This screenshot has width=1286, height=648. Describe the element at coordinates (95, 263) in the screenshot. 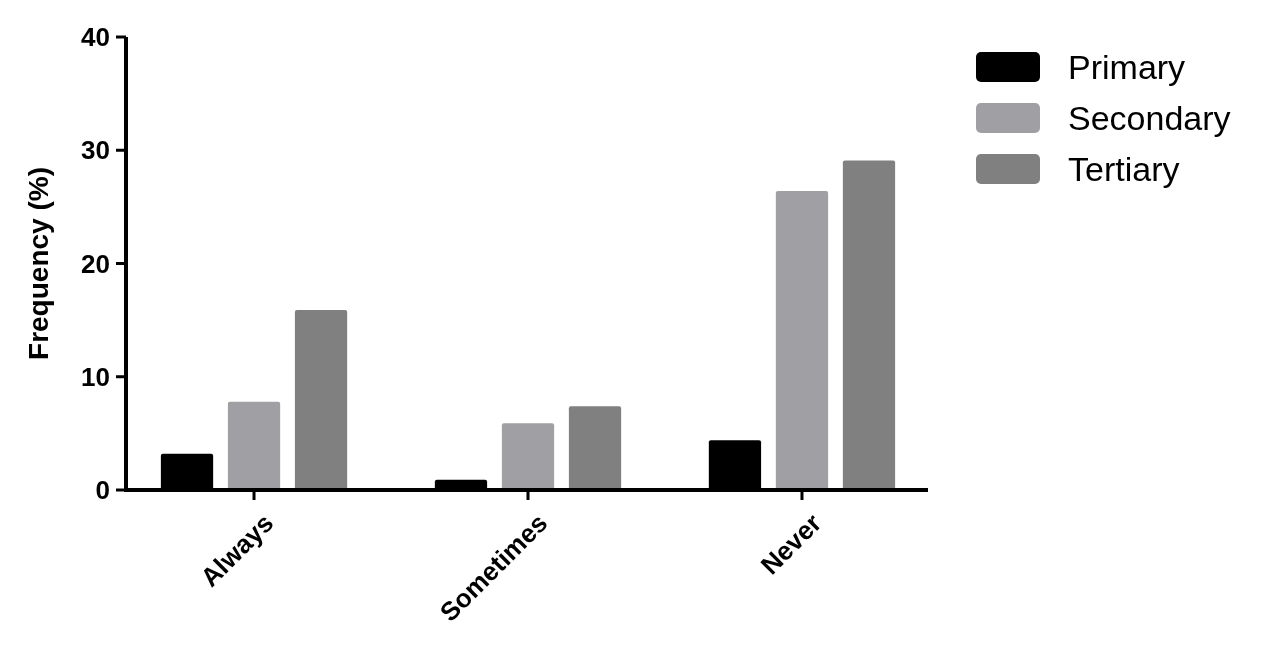

I see `y-tick-label: 20` at that location.